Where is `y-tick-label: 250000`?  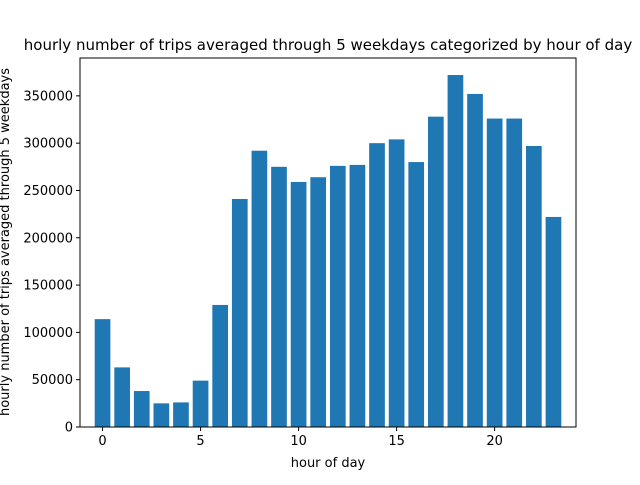
y-tick-label: 250000 is located at coordinates (48, 191).